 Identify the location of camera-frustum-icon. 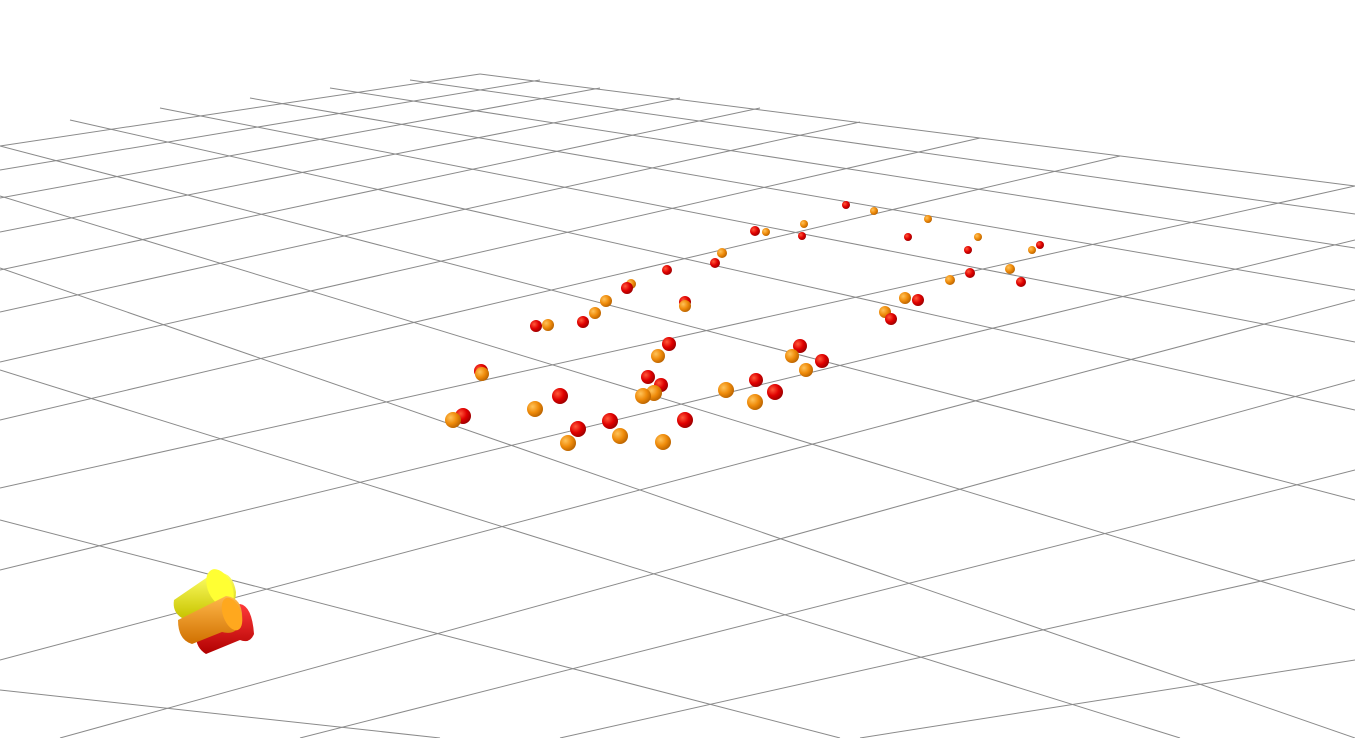
(213, 609).